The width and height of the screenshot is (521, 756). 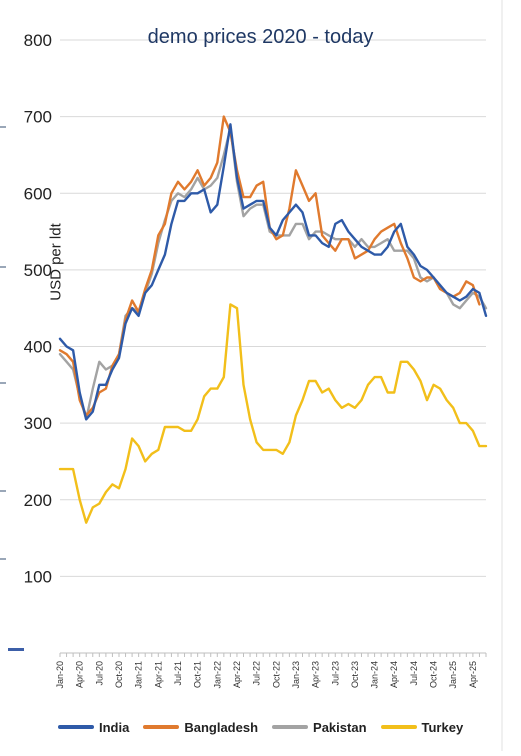 What do you see at coordinates (276, 674) in the screenshot?
I see `x-tick-label: Oct-22` at bounding box center [276, 674].